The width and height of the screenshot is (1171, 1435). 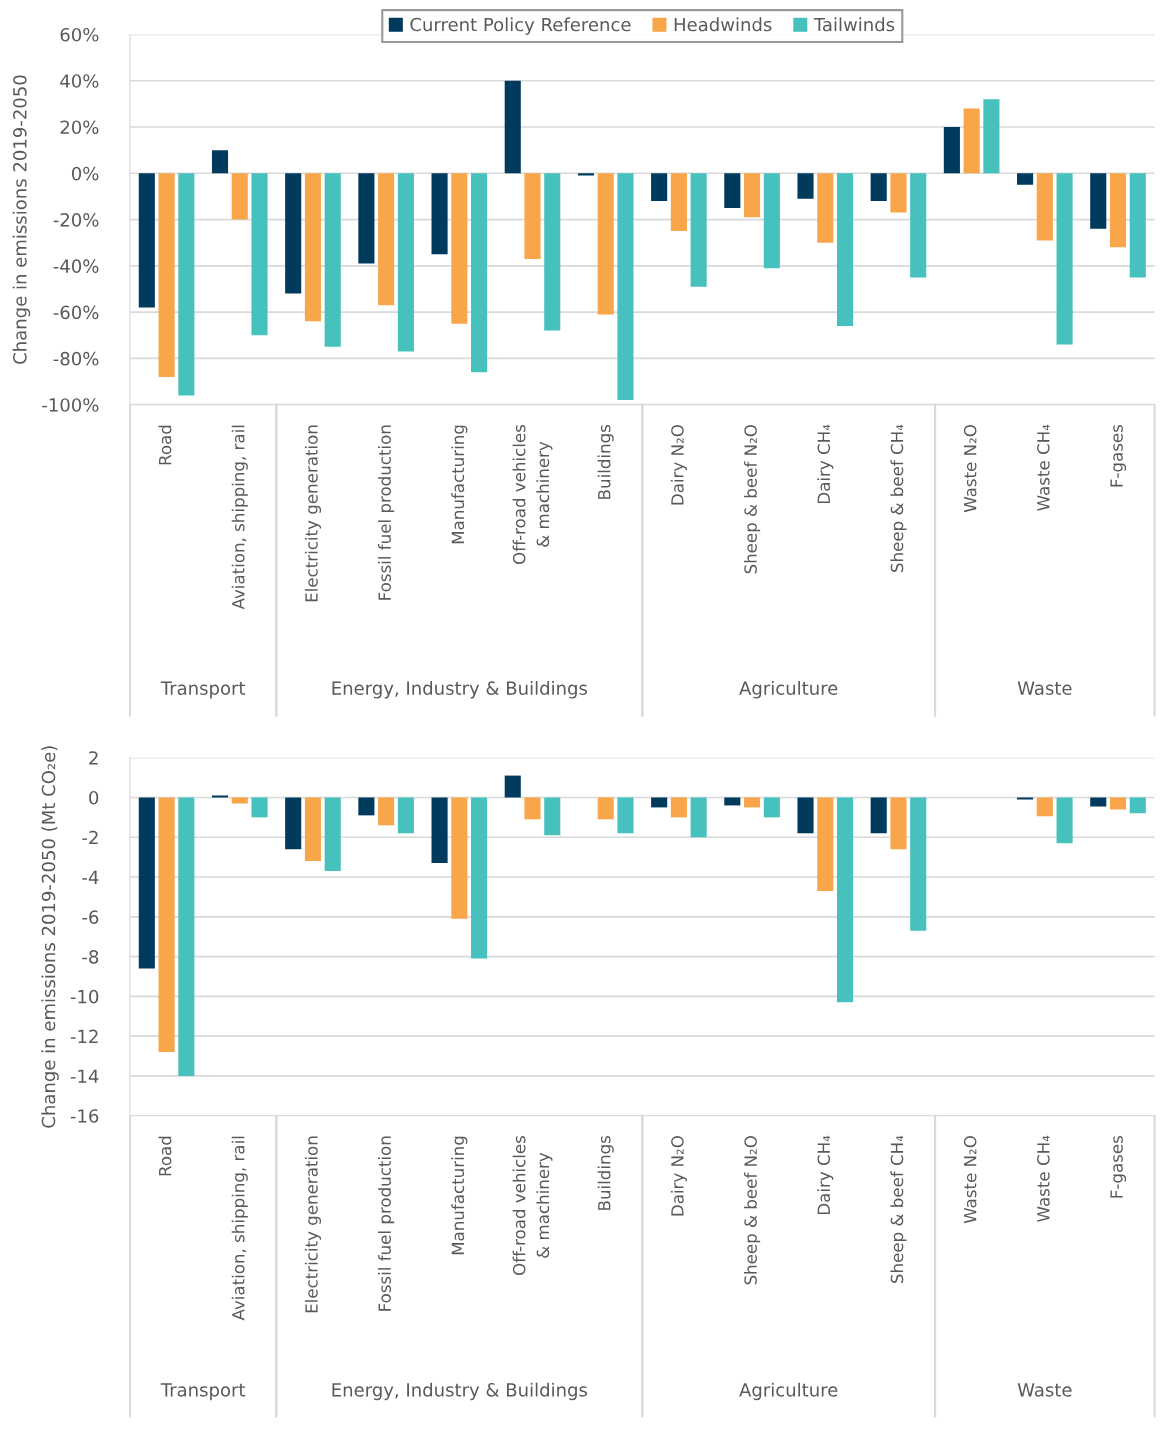 What do you see at coordinates (84, 996) in the screenshot?
I see `y-tick-label: -10` at bounding box center [84, 996].